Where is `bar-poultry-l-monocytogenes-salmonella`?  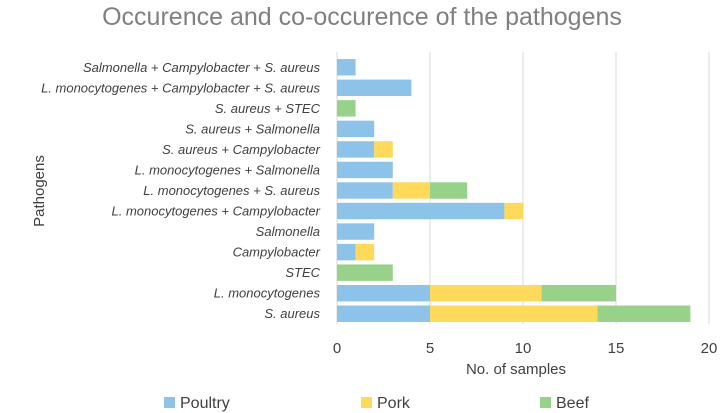 bar-poultry-l-monocytogenes-salmonella is located at coordinates (365, 170).